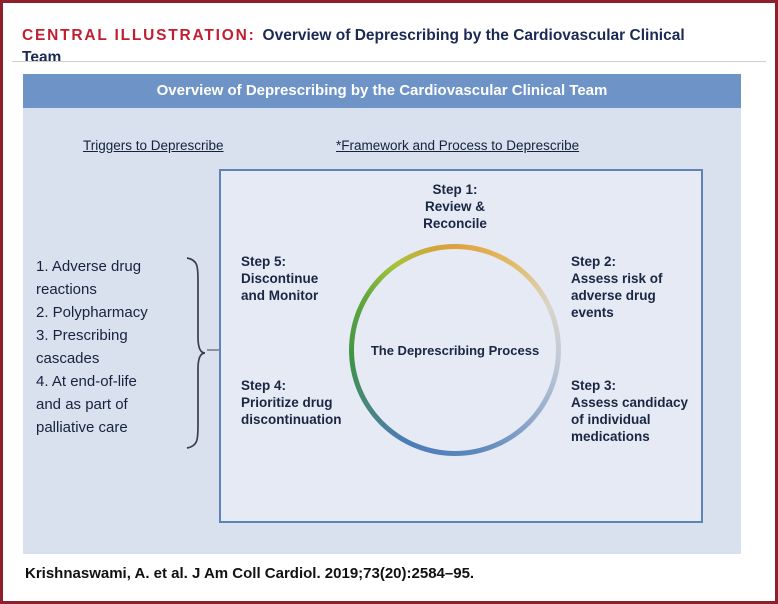 This screenshot has width=778, height=604. I want to click on step-4-text: Prioritize drug discontinuation, so click(291, 411).